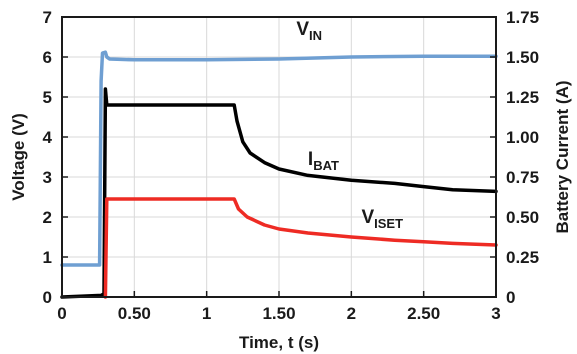 The image size is (577, 354). I want to click on y-right-axis-label: Battery Current (A), so click(562, 156).